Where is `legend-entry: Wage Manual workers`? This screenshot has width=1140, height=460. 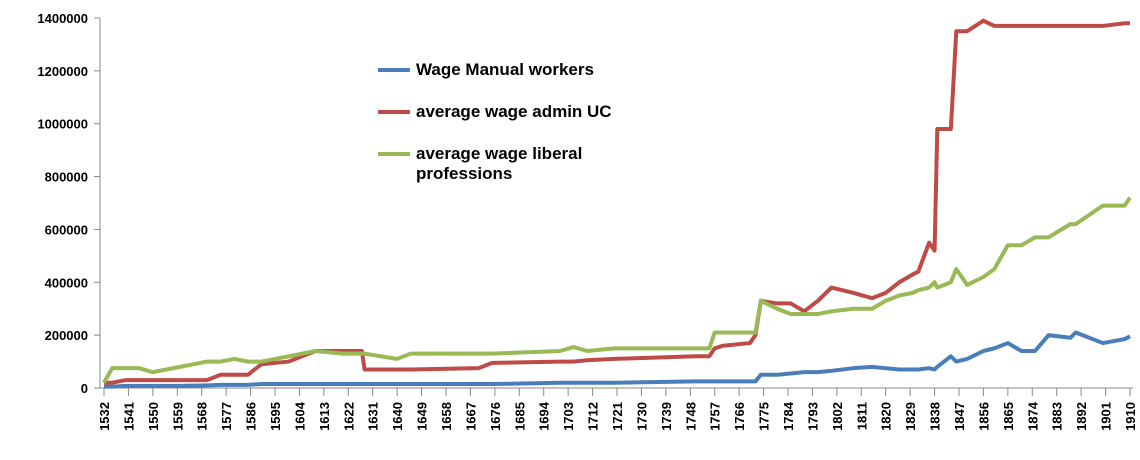 legend-entry: Wage Manual workers is located at coordinates (508, 70).